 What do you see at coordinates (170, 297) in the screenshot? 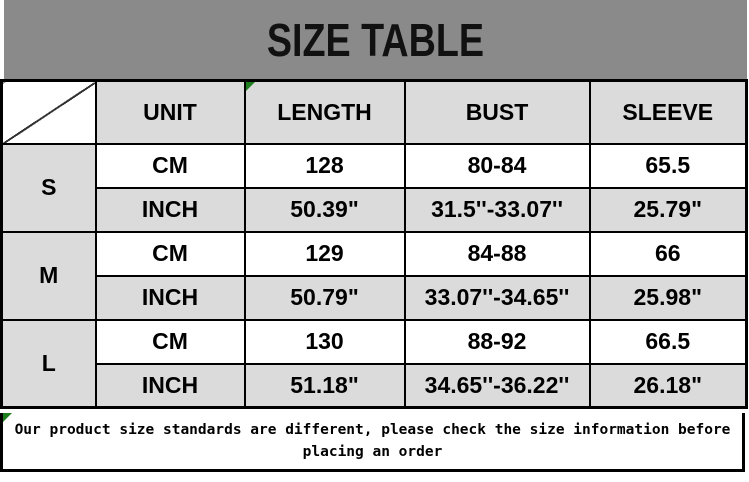
I see `cell-m-inch-unit: INCH` at bounding box center [170, 297].